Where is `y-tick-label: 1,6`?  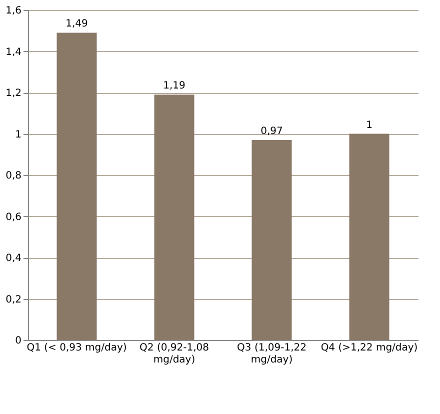
y-tick-label: 1,6 is located at coordinates (14, 11).